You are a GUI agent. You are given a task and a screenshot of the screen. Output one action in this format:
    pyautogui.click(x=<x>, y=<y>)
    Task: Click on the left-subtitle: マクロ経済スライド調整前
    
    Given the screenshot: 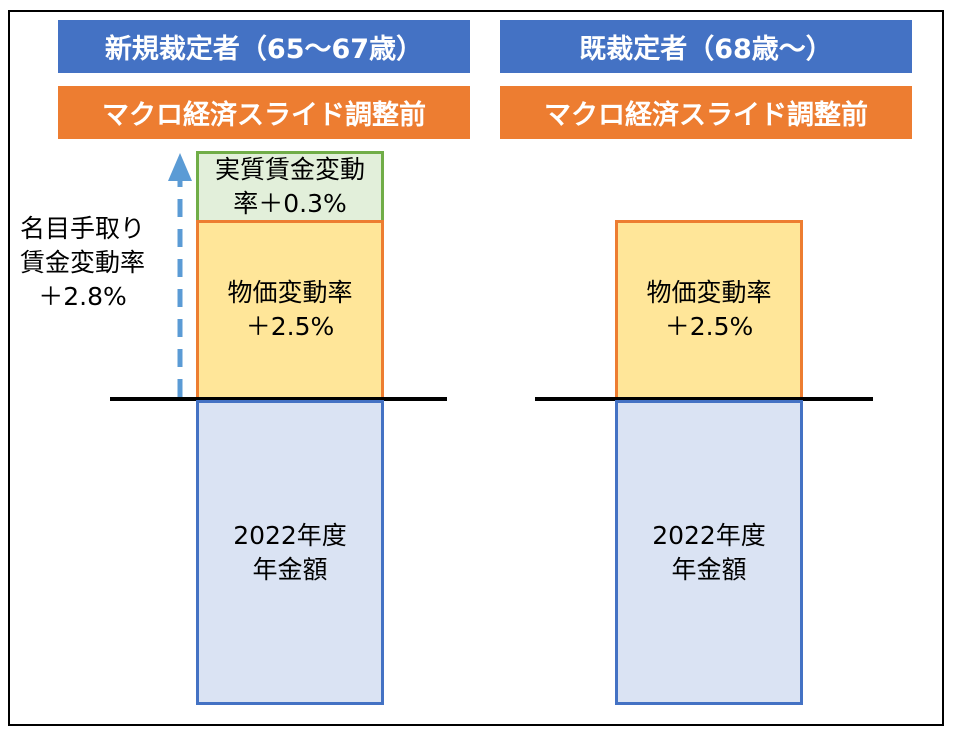 What is the action you would take?
    pyautogui.click(x=264, y=112)
    